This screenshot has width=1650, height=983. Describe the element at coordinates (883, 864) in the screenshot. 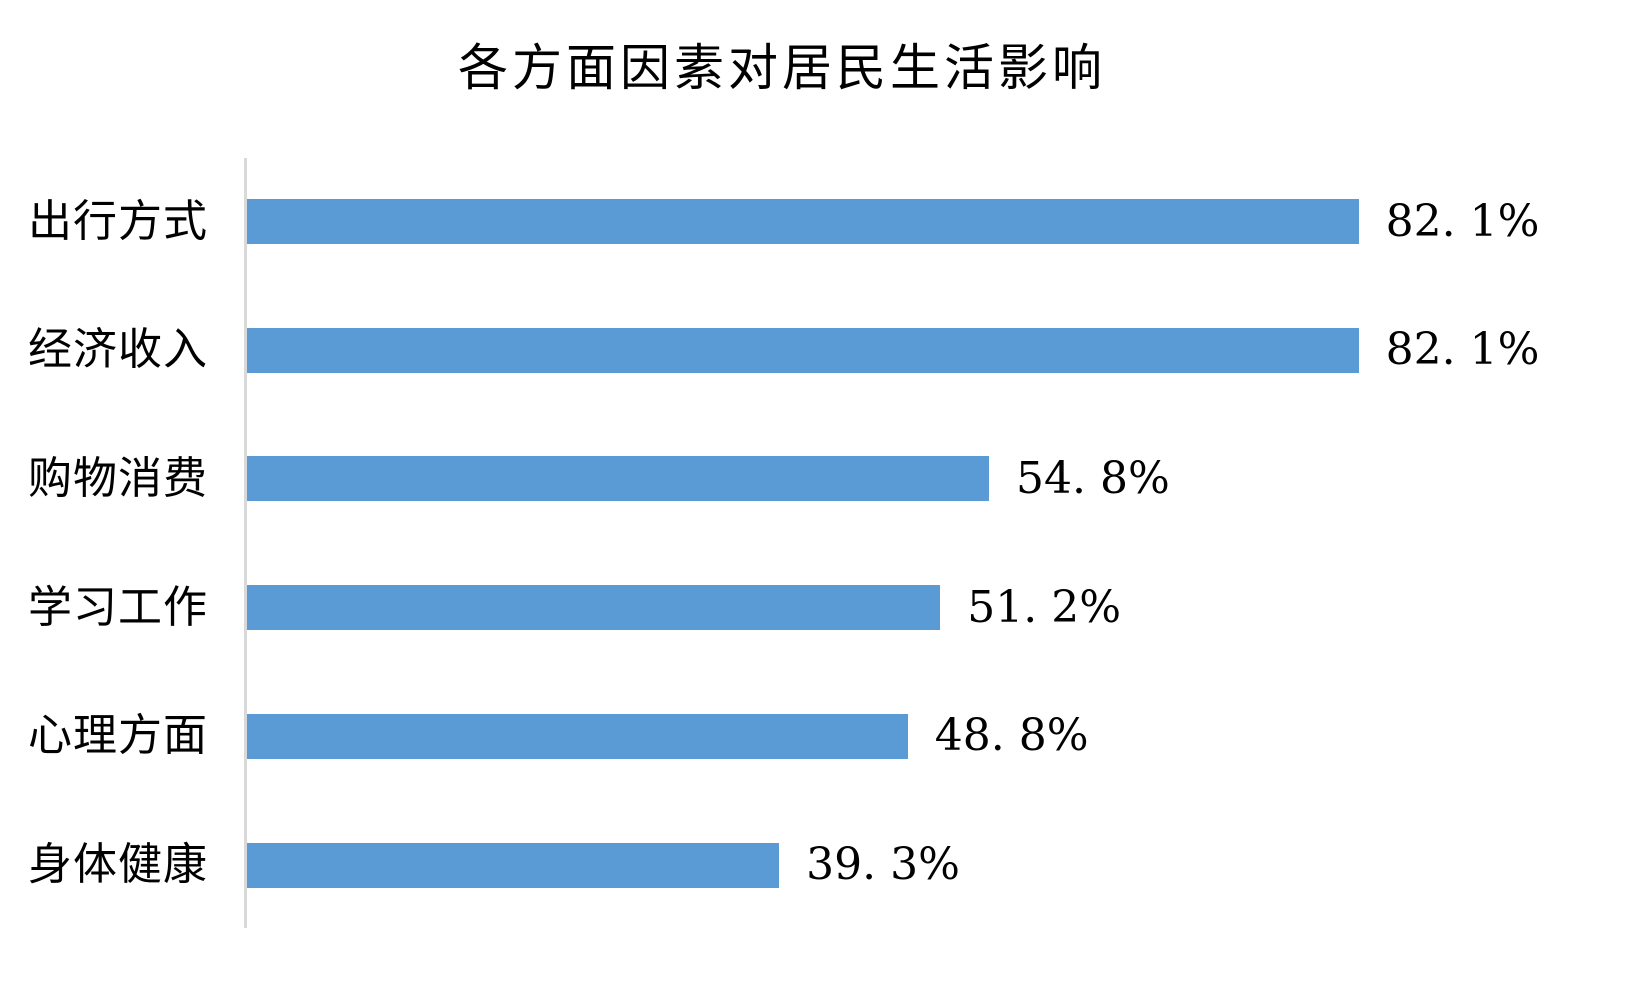

I see `value-label: 39. 3%` at that location.